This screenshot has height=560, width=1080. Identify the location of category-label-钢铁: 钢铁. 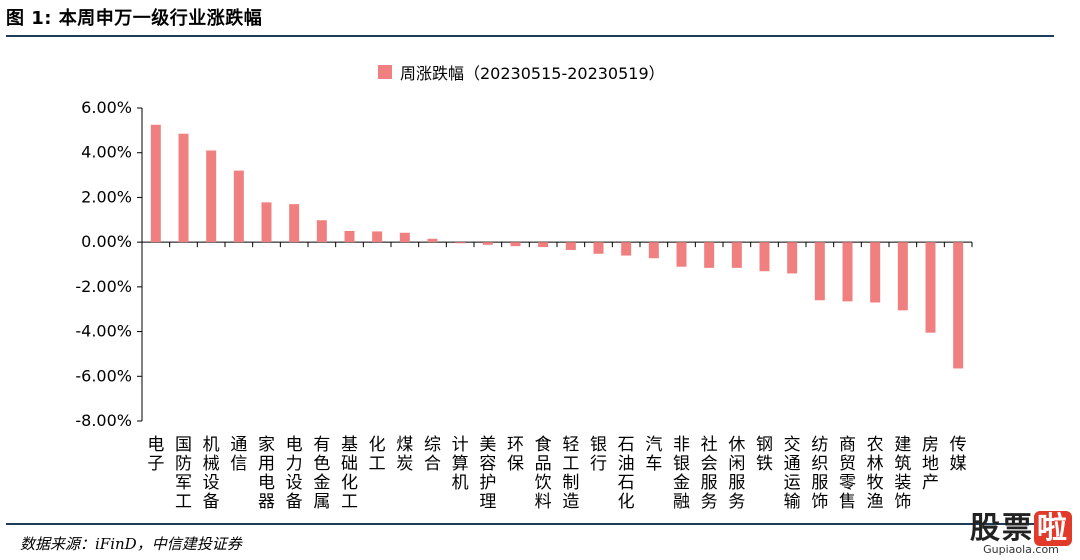
(764, 454).